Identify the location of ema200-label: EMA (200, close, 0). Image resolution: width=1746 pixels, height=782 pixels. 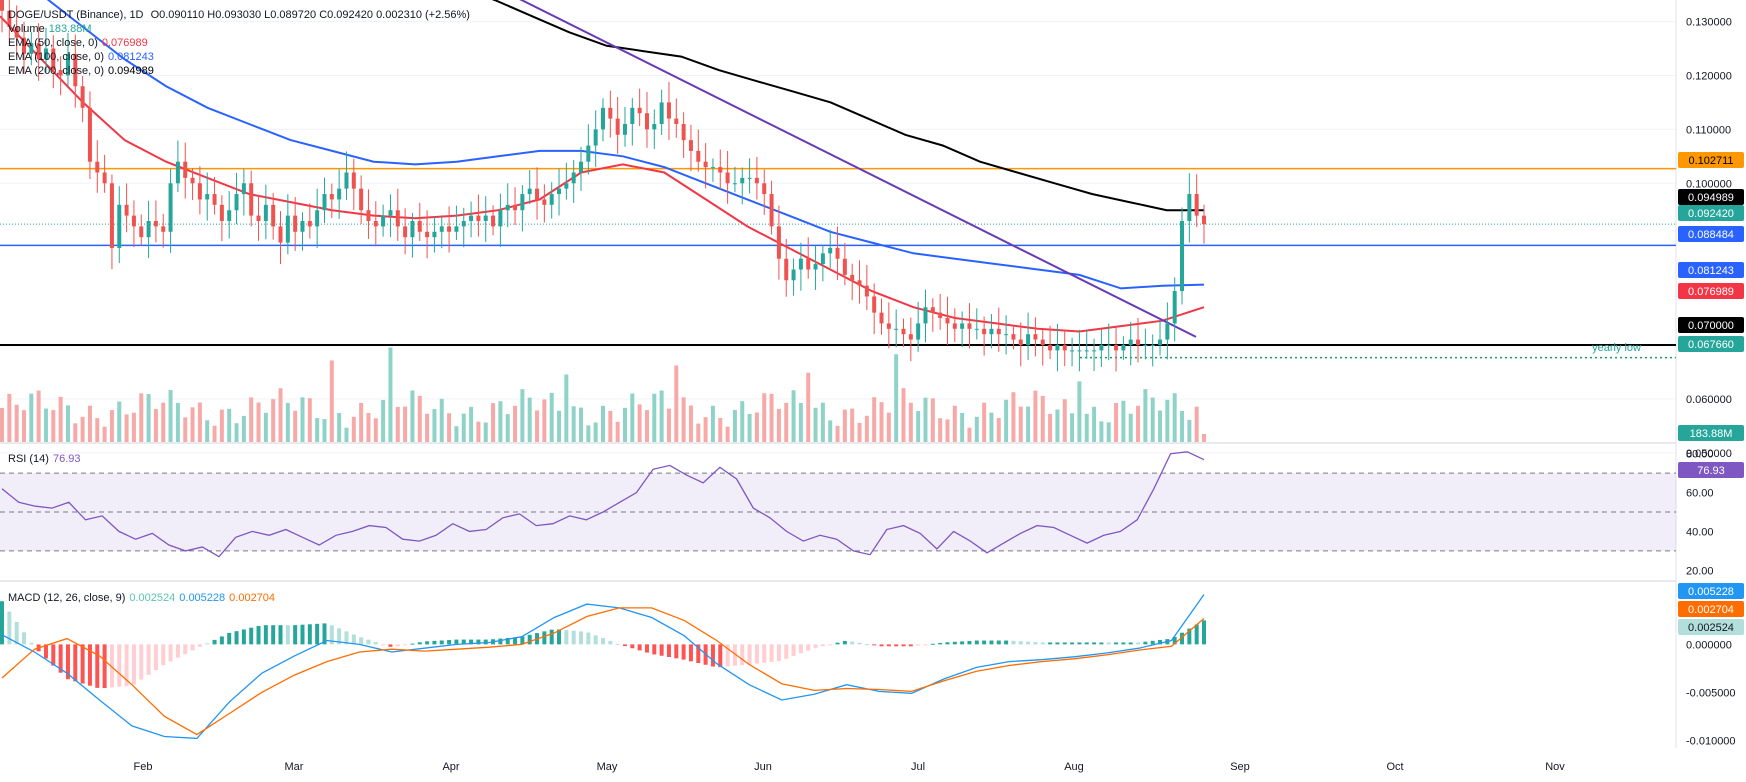
(56, 71).